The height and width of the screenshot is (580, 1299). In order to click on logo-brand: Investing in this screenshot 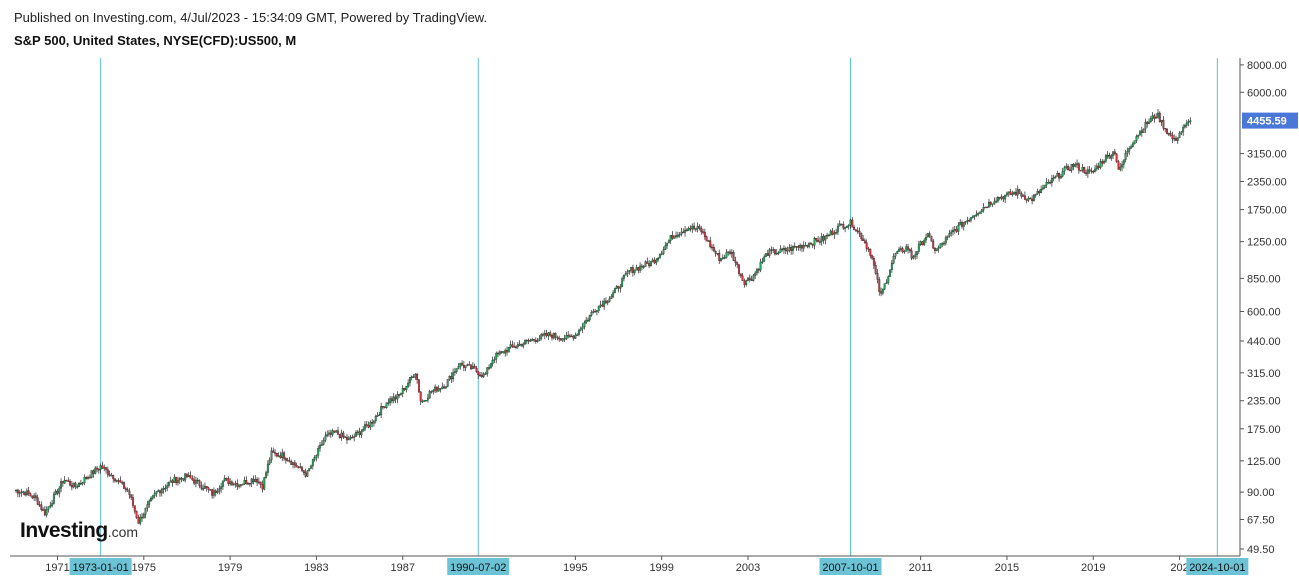, I will do `click(64, 530)`.